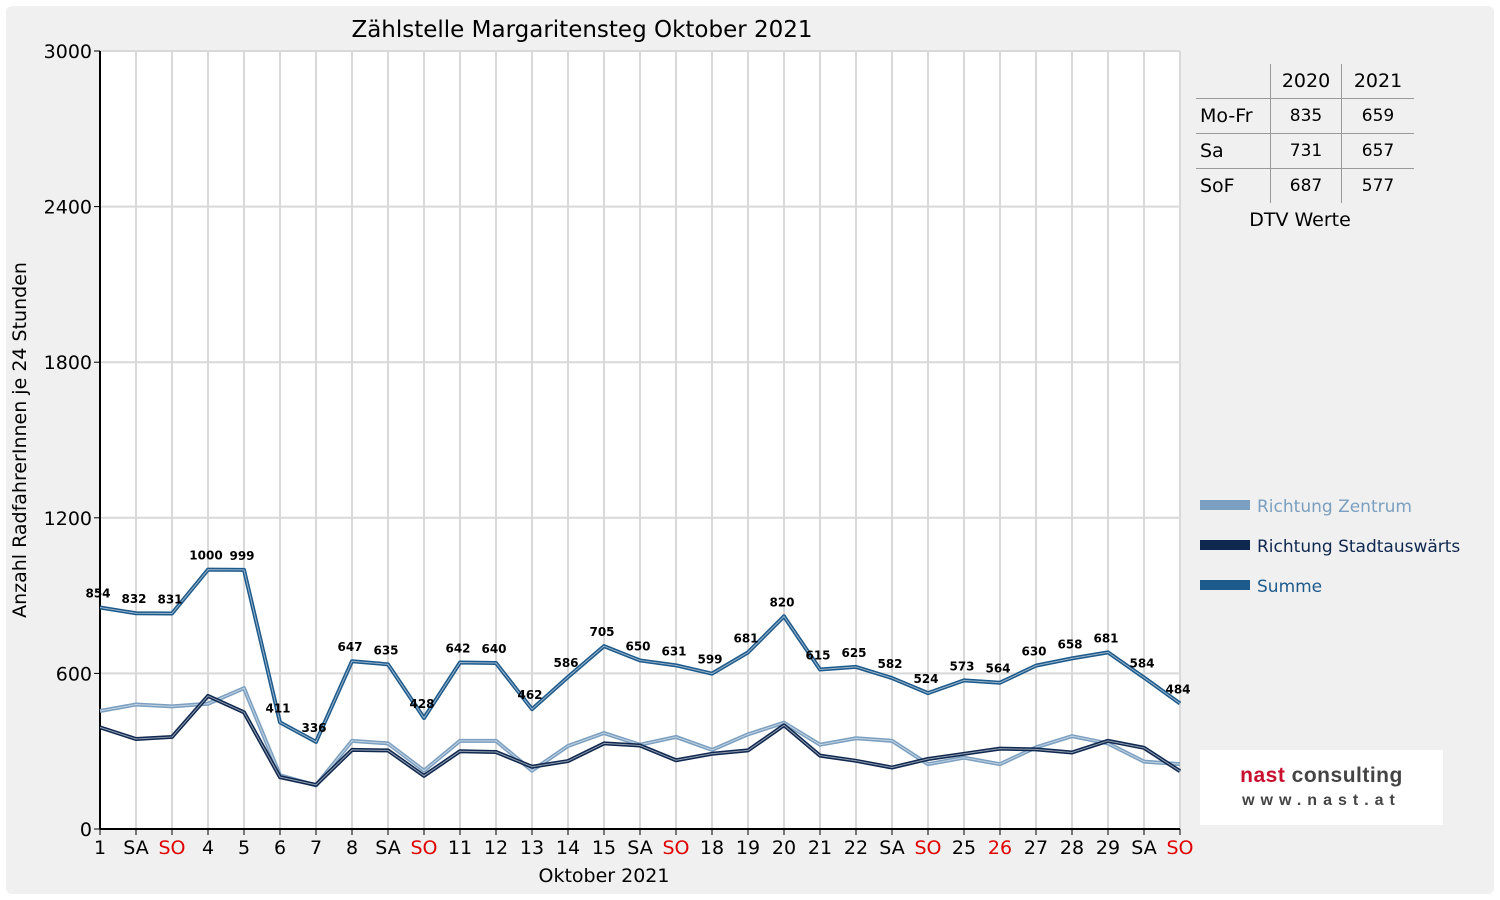 This screenshot has width=1500, height=900. Describe the element at coordinates (313, 728) in the screenshot. I see `data-label: 336` at that location.